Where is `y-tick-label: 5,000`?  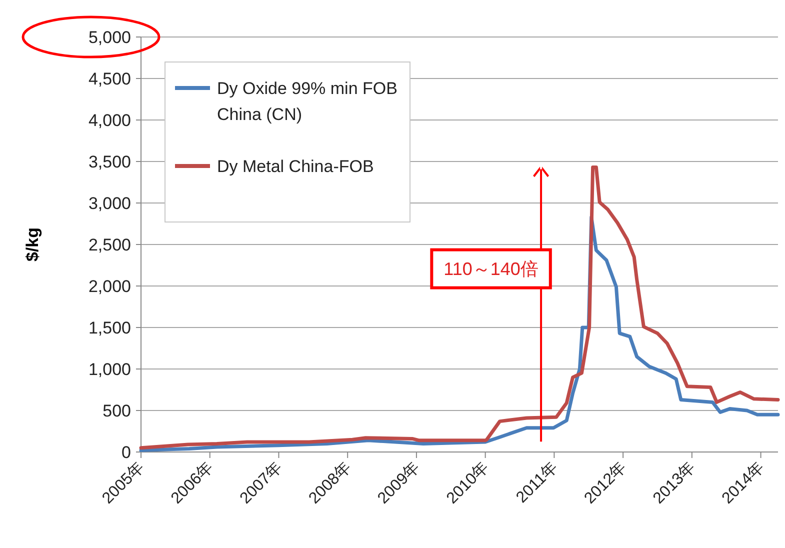
y-tick-label: 5,000 is located at coordinates (109, 37).